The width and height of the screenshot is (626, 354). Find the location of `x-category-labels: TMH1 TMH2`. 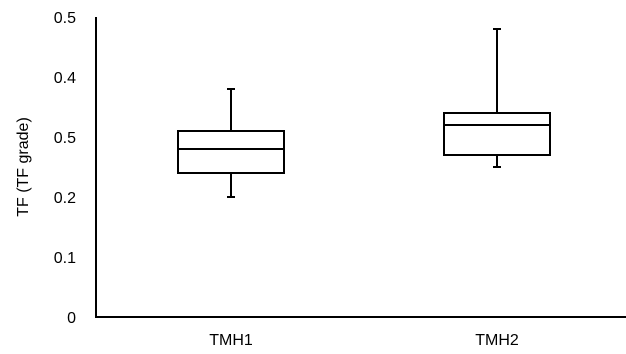

x-category-labels: TMH1 TMH2 is located at coordinates (364, 340).